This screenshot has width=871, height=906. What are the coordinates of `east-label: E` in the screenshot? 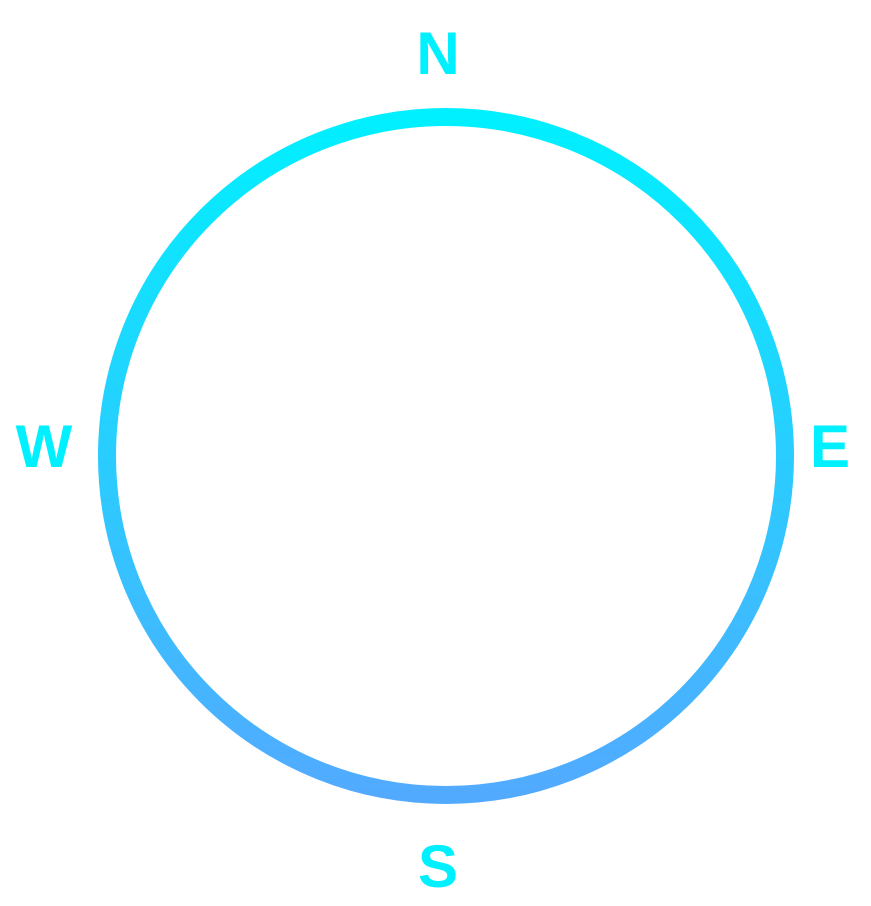 It's located at (830, 446).